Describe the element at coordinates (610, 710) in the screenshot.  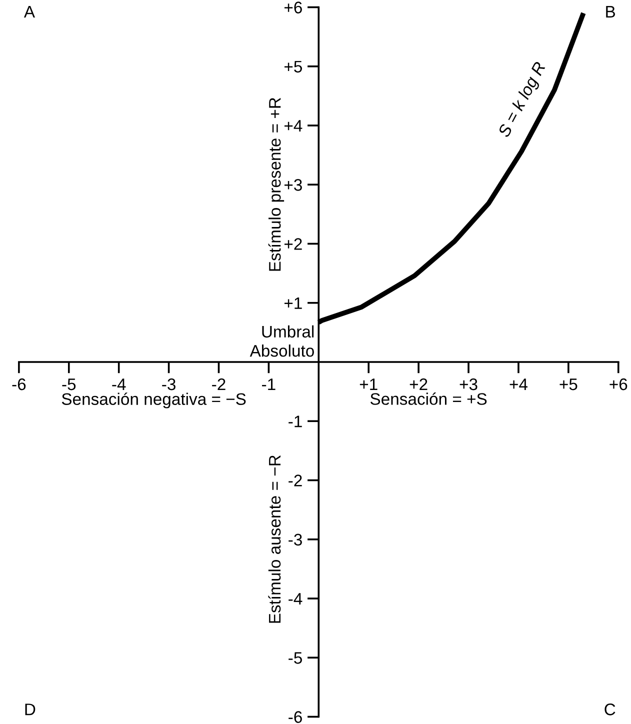
I see `annotation: C` at that location.